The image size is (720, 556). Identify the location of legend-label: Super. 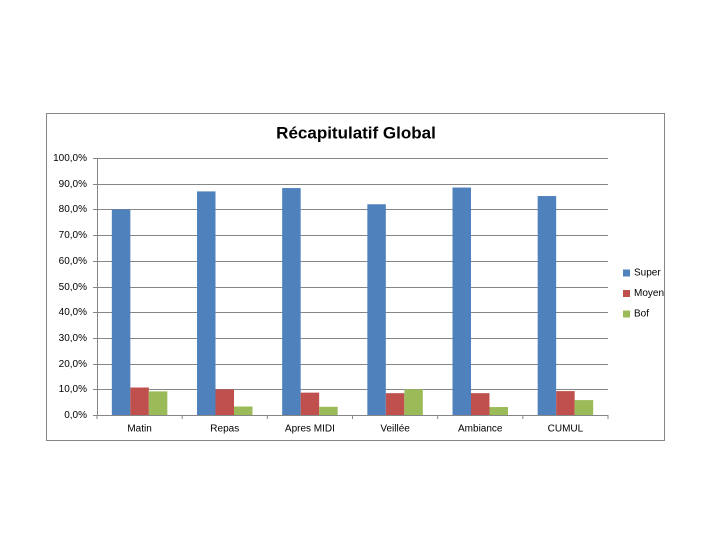
(647, 273).